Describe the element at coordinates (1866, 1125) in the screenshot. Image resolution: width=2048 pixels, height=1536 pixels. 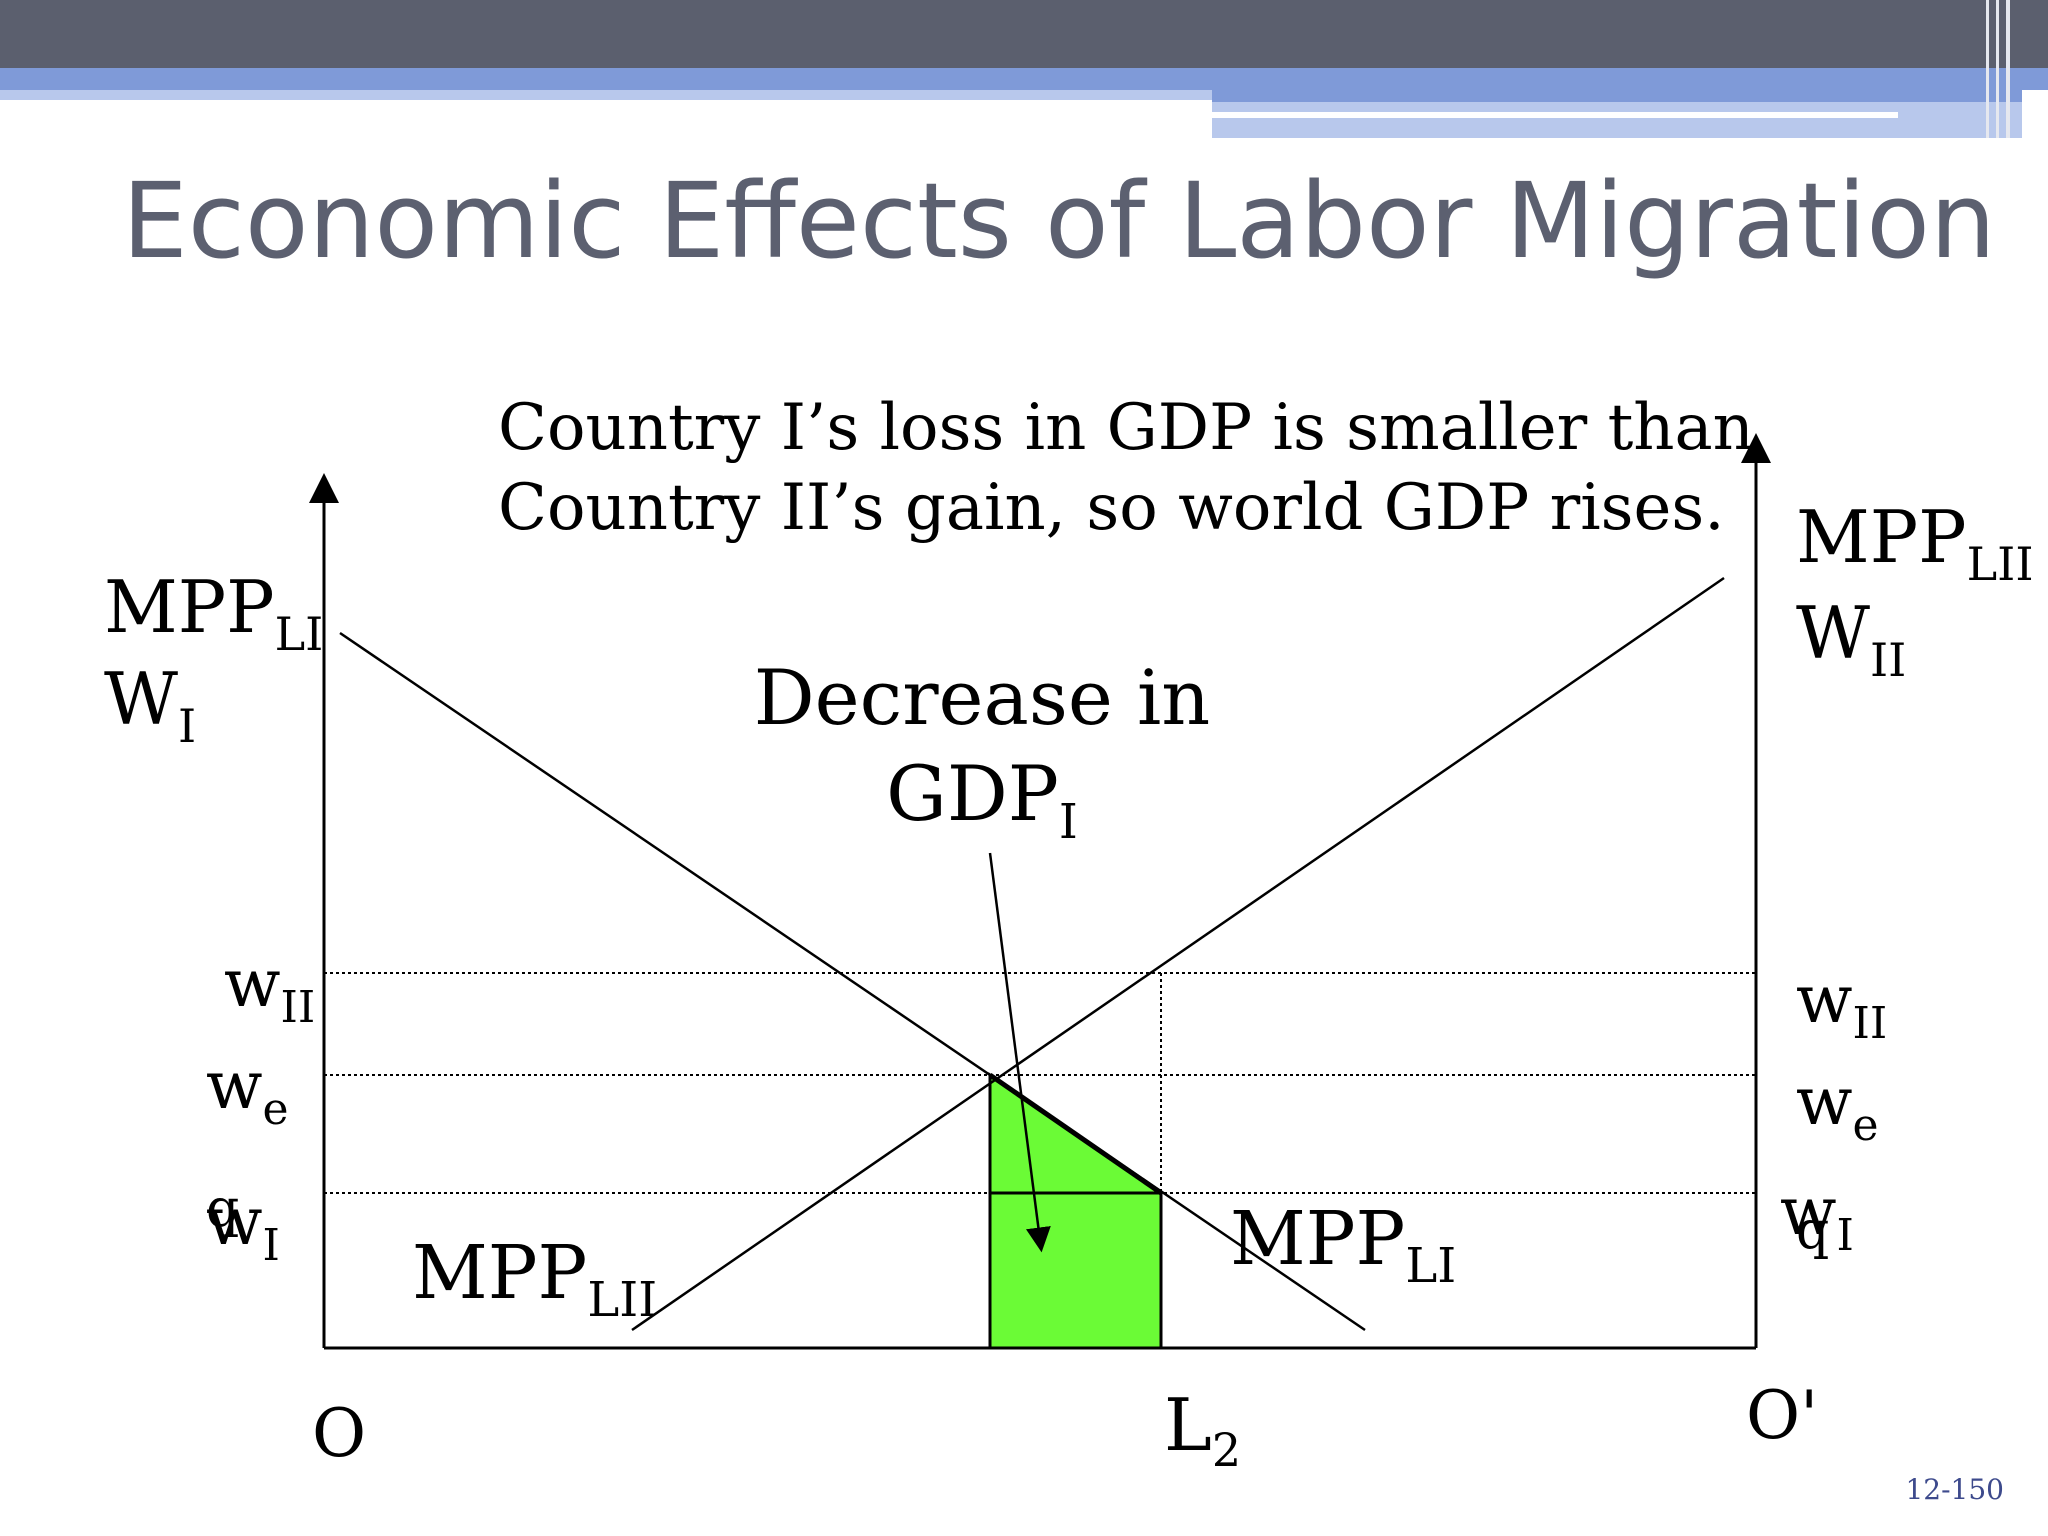
I see `right-tick-we-sub: e` at that location.